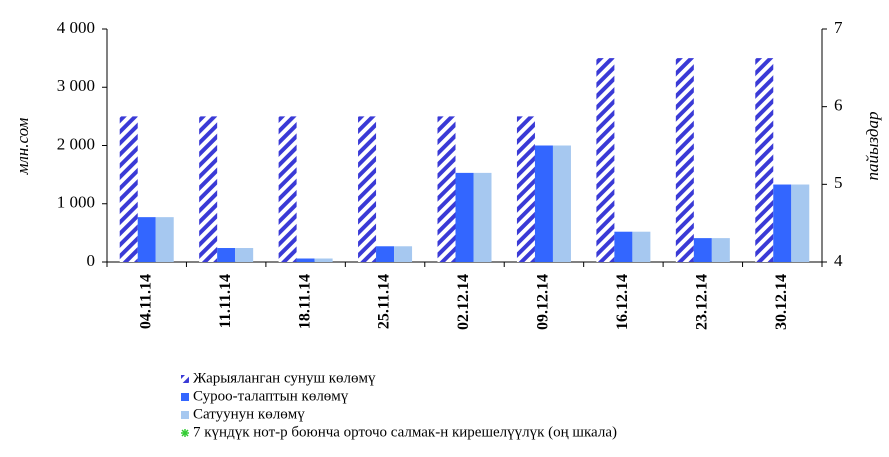  What do you see at coordinates (543, 302) in the screenshot?
I see `x-tick-label: 09.12.14` at bounding box center [543, 302].